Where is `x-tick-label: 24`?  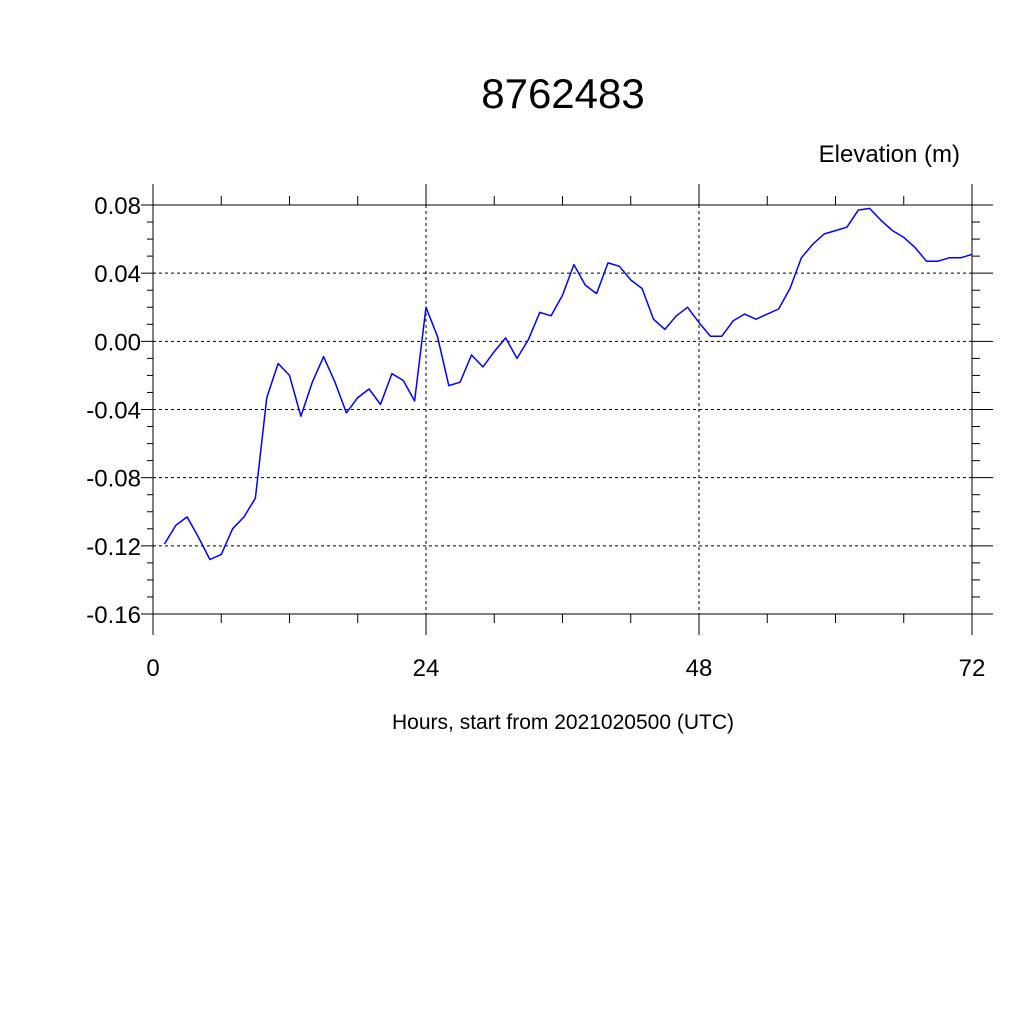
x-tick-label: 24 is located at coordinates (426, 668).